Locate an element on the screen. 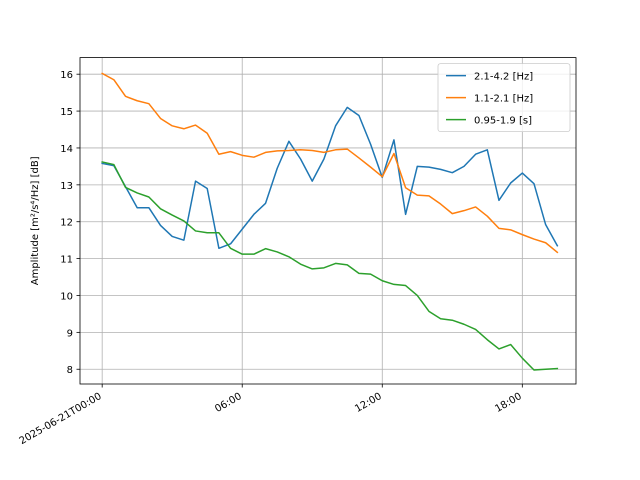  y-tick-label: 9 is located at coordinates (70, 333).